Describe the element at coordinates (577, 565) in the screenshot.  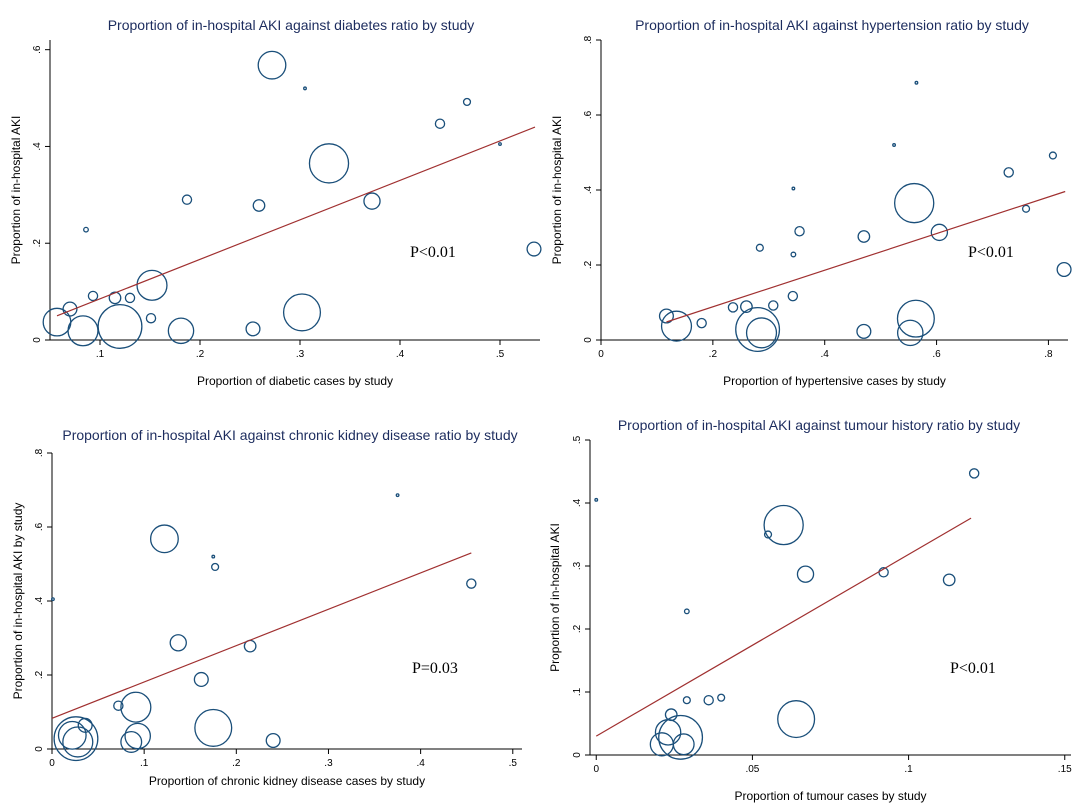
I see `y-tick-label: .3` at that location.